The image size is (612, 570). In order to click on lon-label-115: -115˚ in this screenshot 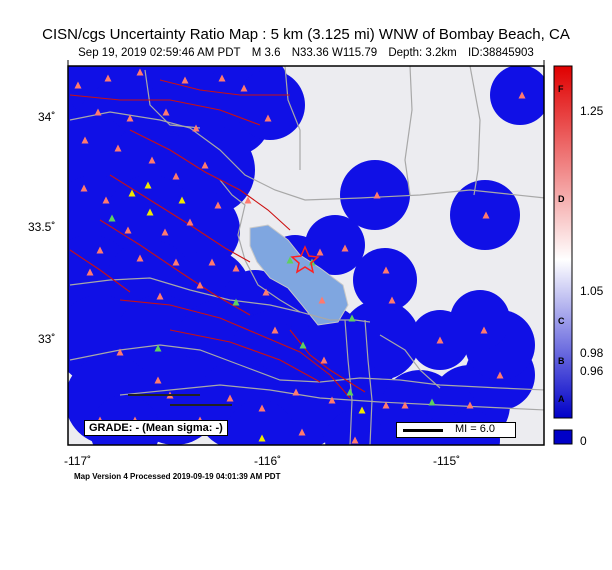, I will do `click(447, 461)`.